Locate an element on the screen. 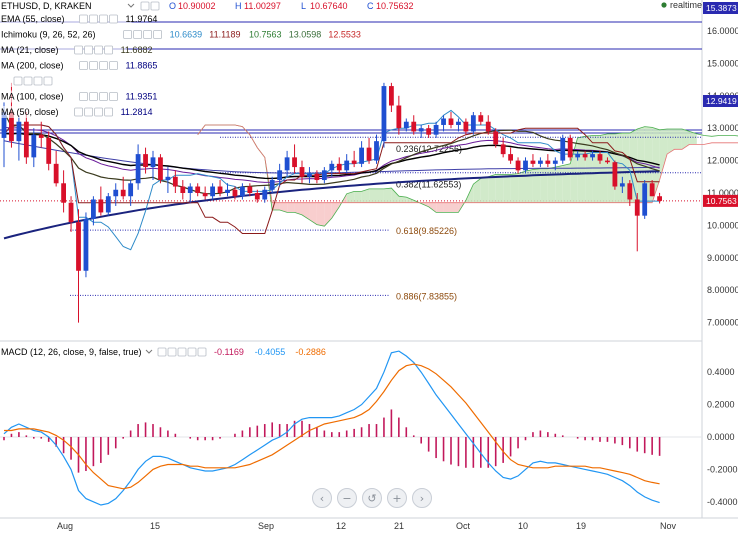 The height and width of the screenshot is (534, 738). zoom-in-icon is located at coordinates (397, 498).